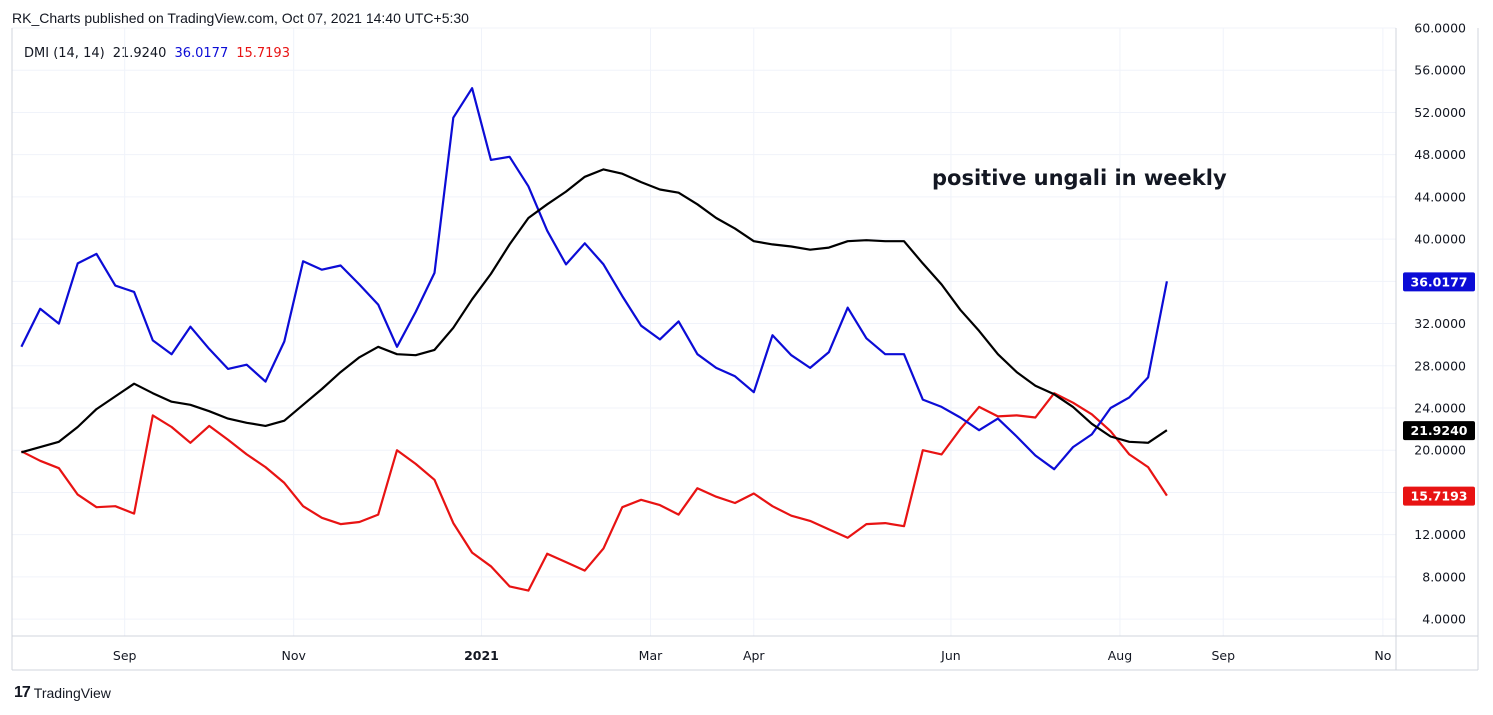 This screenshot has width=1493, height=715. Describe the element at coordinates (1440, 70) in the screenshot. I see `y-tick-label: 56.0000` at that location.